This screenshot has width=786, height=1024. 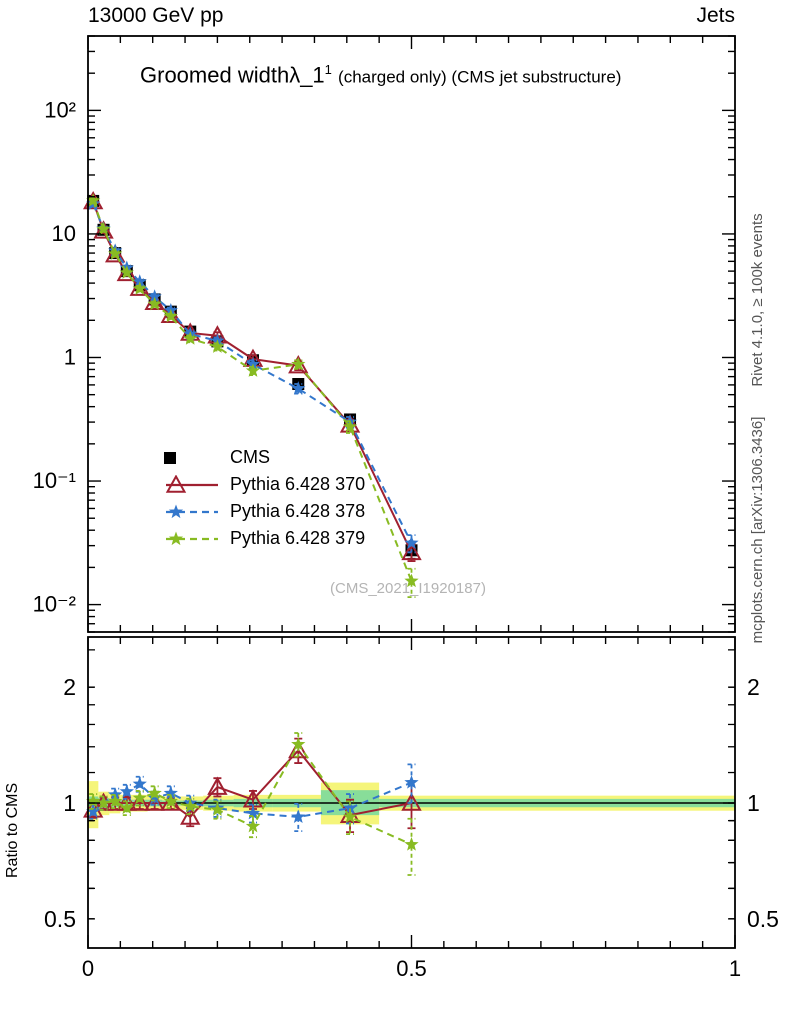 What do you see at coordinates (250, 457) in the screenshot?
I see `legend-label: CMS` at bounding box center [250, 457].